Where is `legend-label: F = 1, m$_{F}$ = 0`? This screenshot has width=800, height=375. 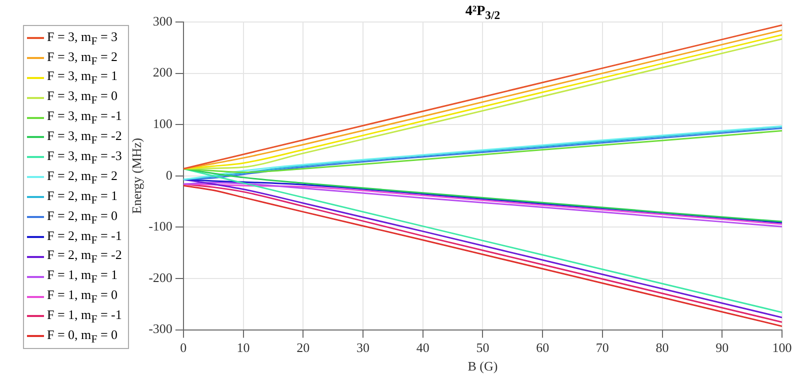
legend-label: F = 1, m$_{F}$ = 0 is located at coordinates (82, 296).